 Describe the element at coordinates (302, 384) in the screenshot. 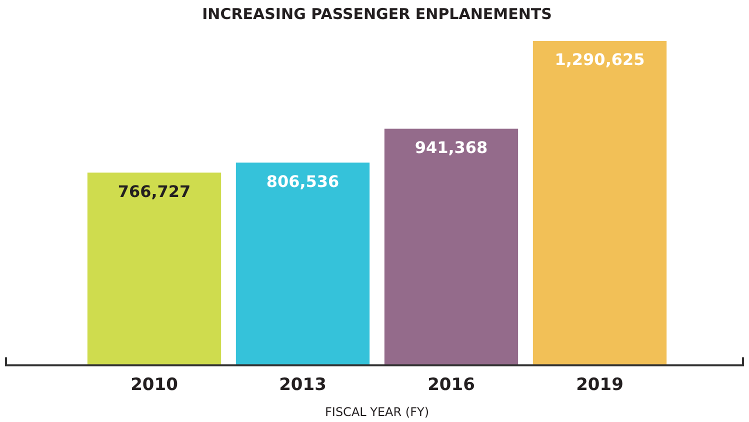

I see `x-tick-label: 2013` at that location.